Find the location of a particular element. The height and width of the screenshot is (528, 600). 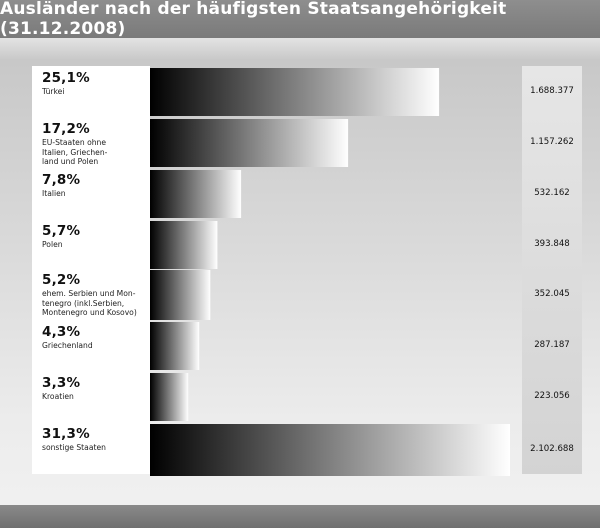

row-label-2: 7,8% Italien is located at coordinates (97, 185).